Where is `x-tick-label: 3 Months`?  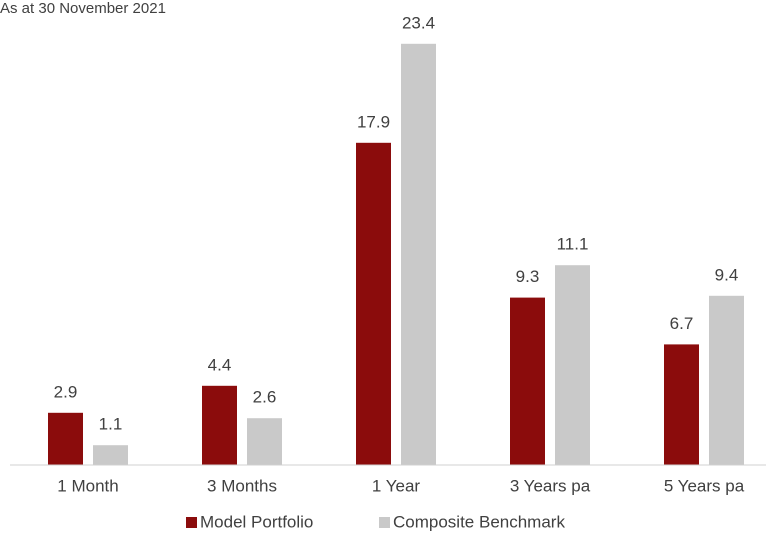 x-tick-label: 3 Months is located at coordinates (242, 485).